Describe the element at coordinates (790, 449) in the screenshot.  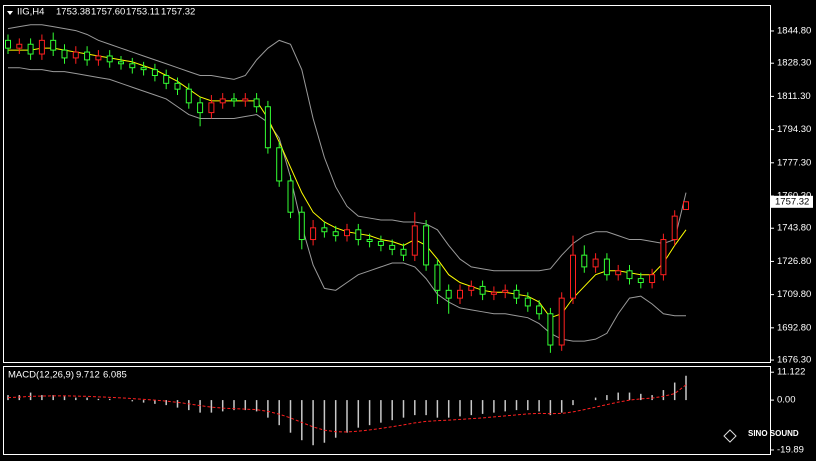
I see `y-tick-label: -19.89` at that location.